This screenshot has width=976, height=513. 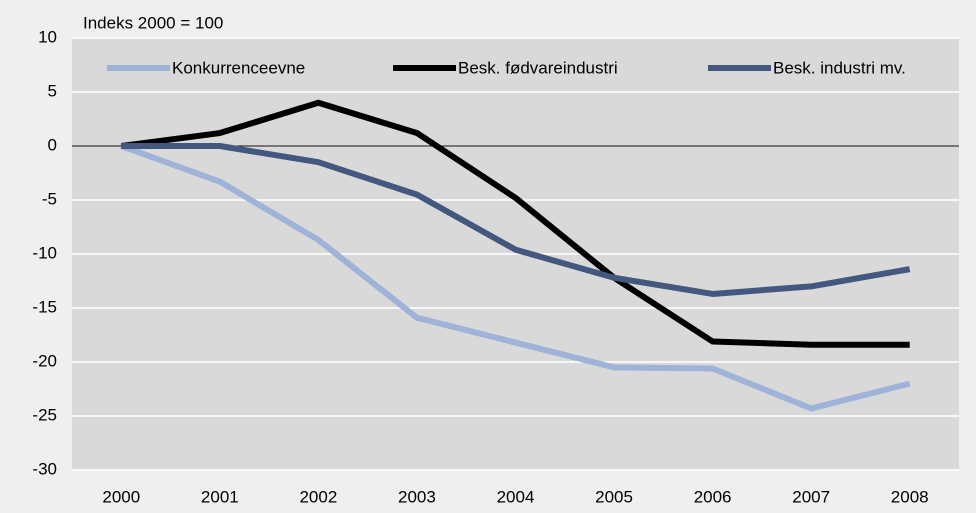 I want to click on x-tick-label: 2005, so click(x=614, y=496).